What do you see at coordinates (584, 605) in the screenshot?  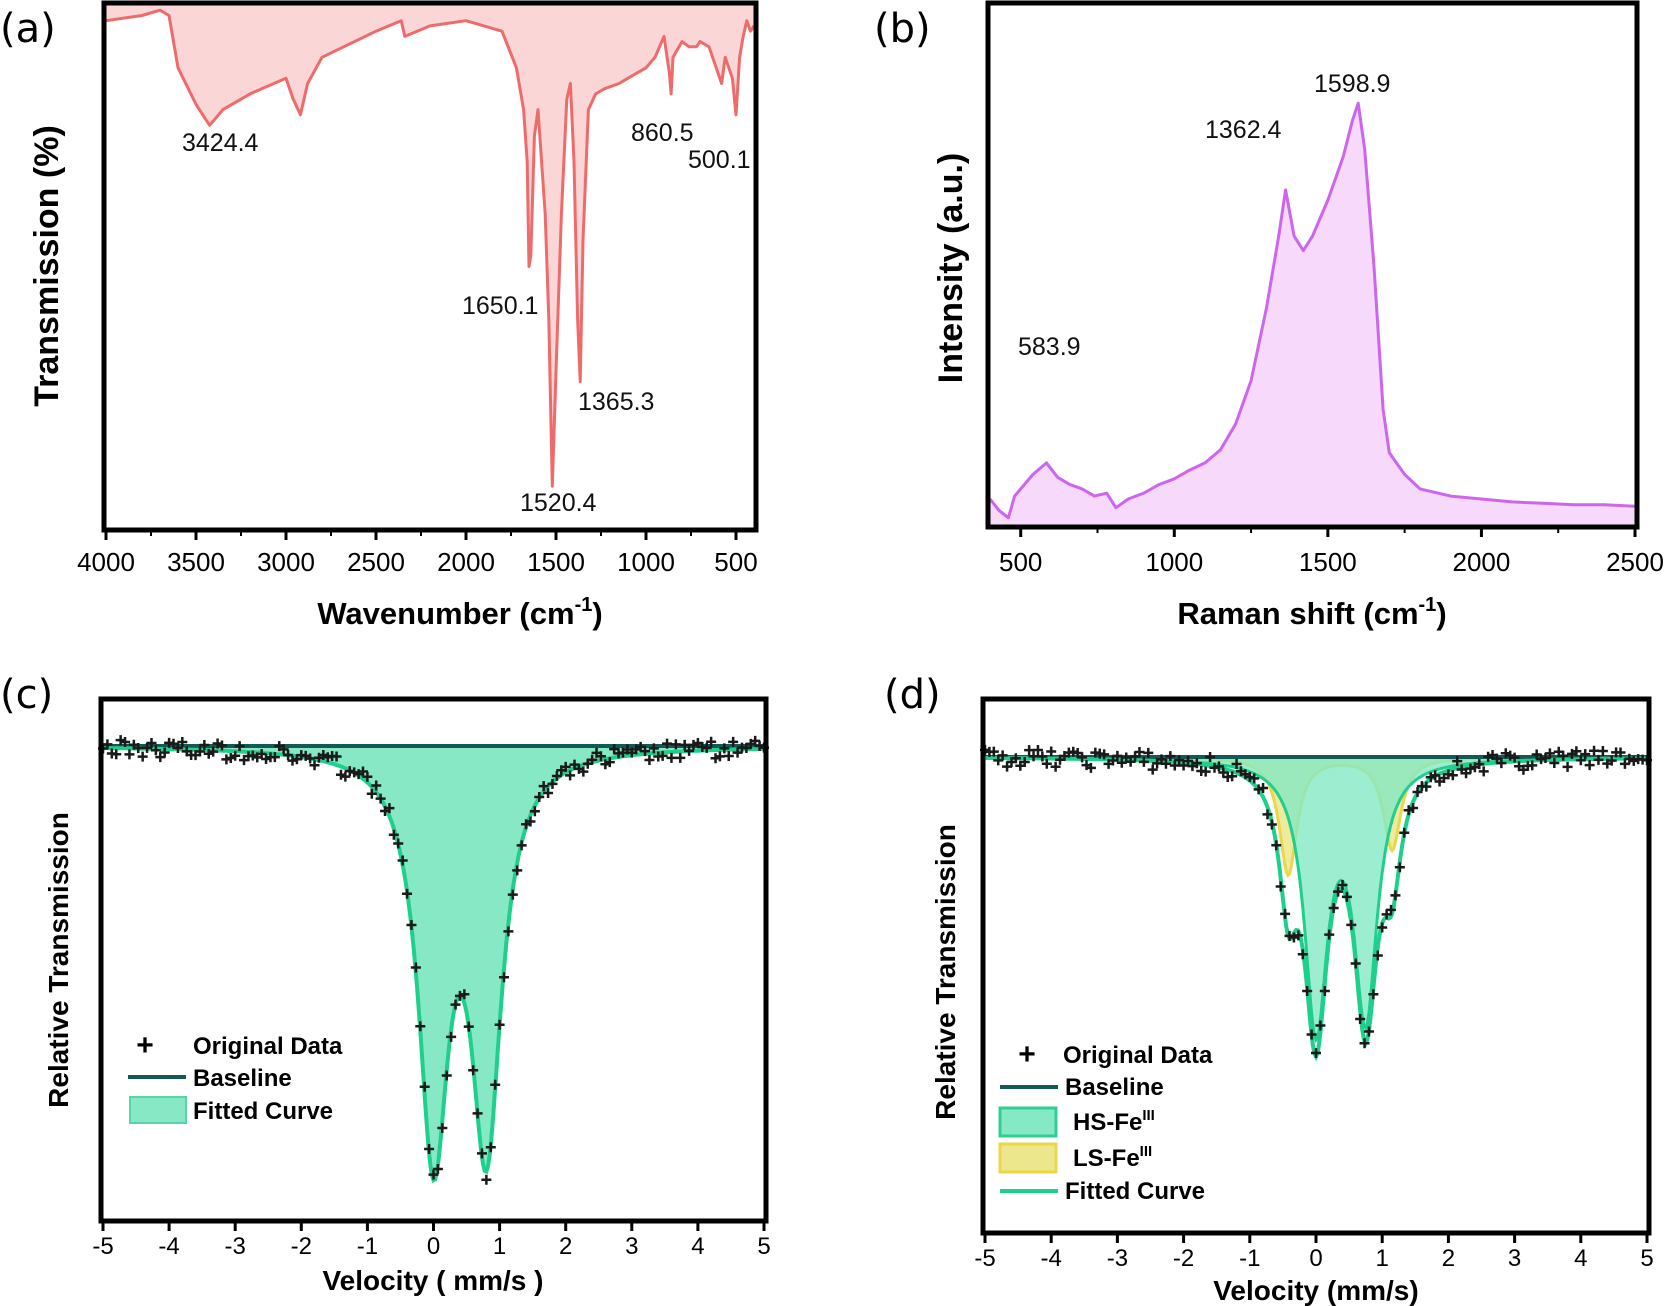 I see `ftir-x-title-sup: -1` at bounding box center [584, 605].